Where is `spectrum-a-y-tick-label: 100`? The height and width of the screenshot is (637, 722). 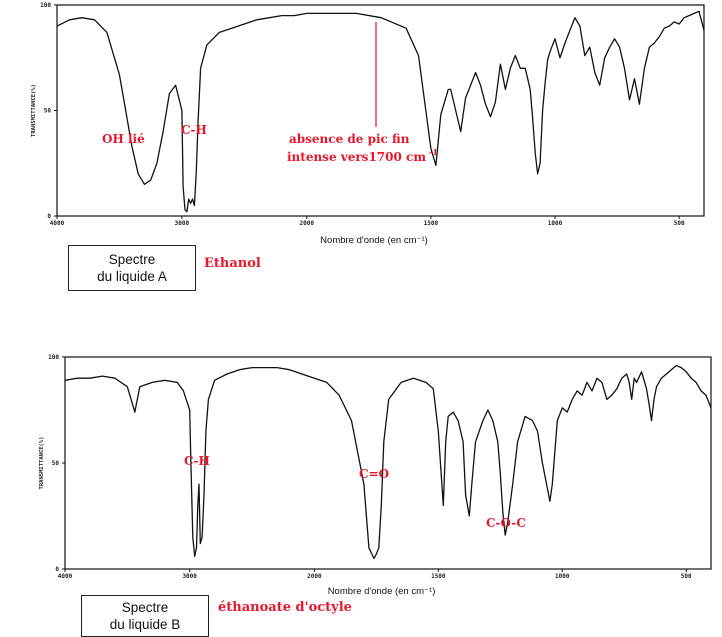 spectrum-a-y-tick-label: 100 is located at coordinates (45, 5).